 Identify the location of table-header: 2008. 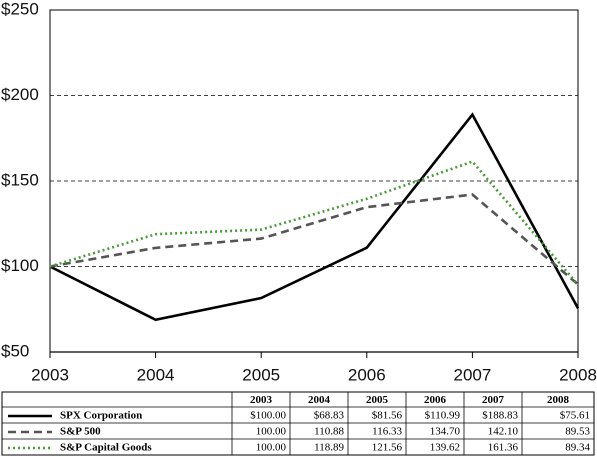
(558, 400).